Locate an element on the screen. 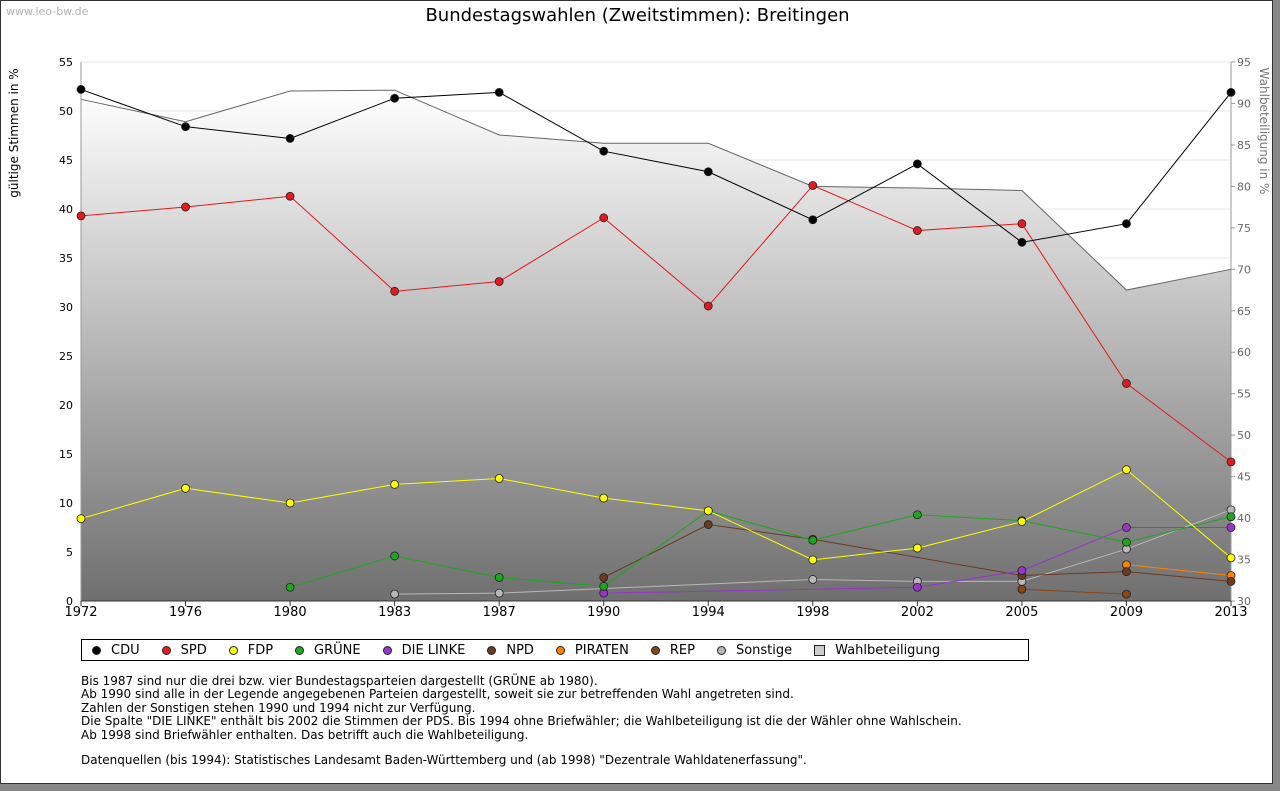 This screenshot has width=1280, height=791. x-tick-label: 1972 is located at coordinates (80, 612).